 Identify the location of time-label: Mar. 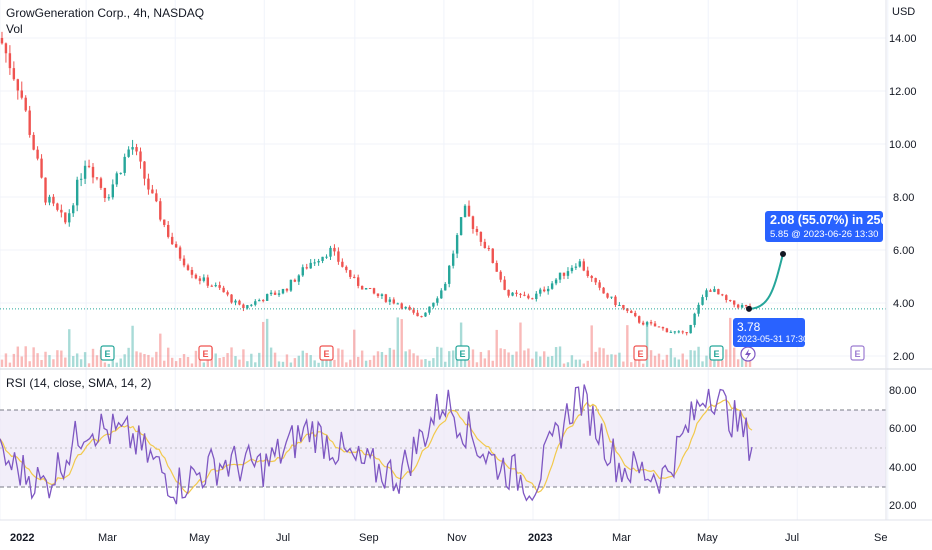
(621, 538).